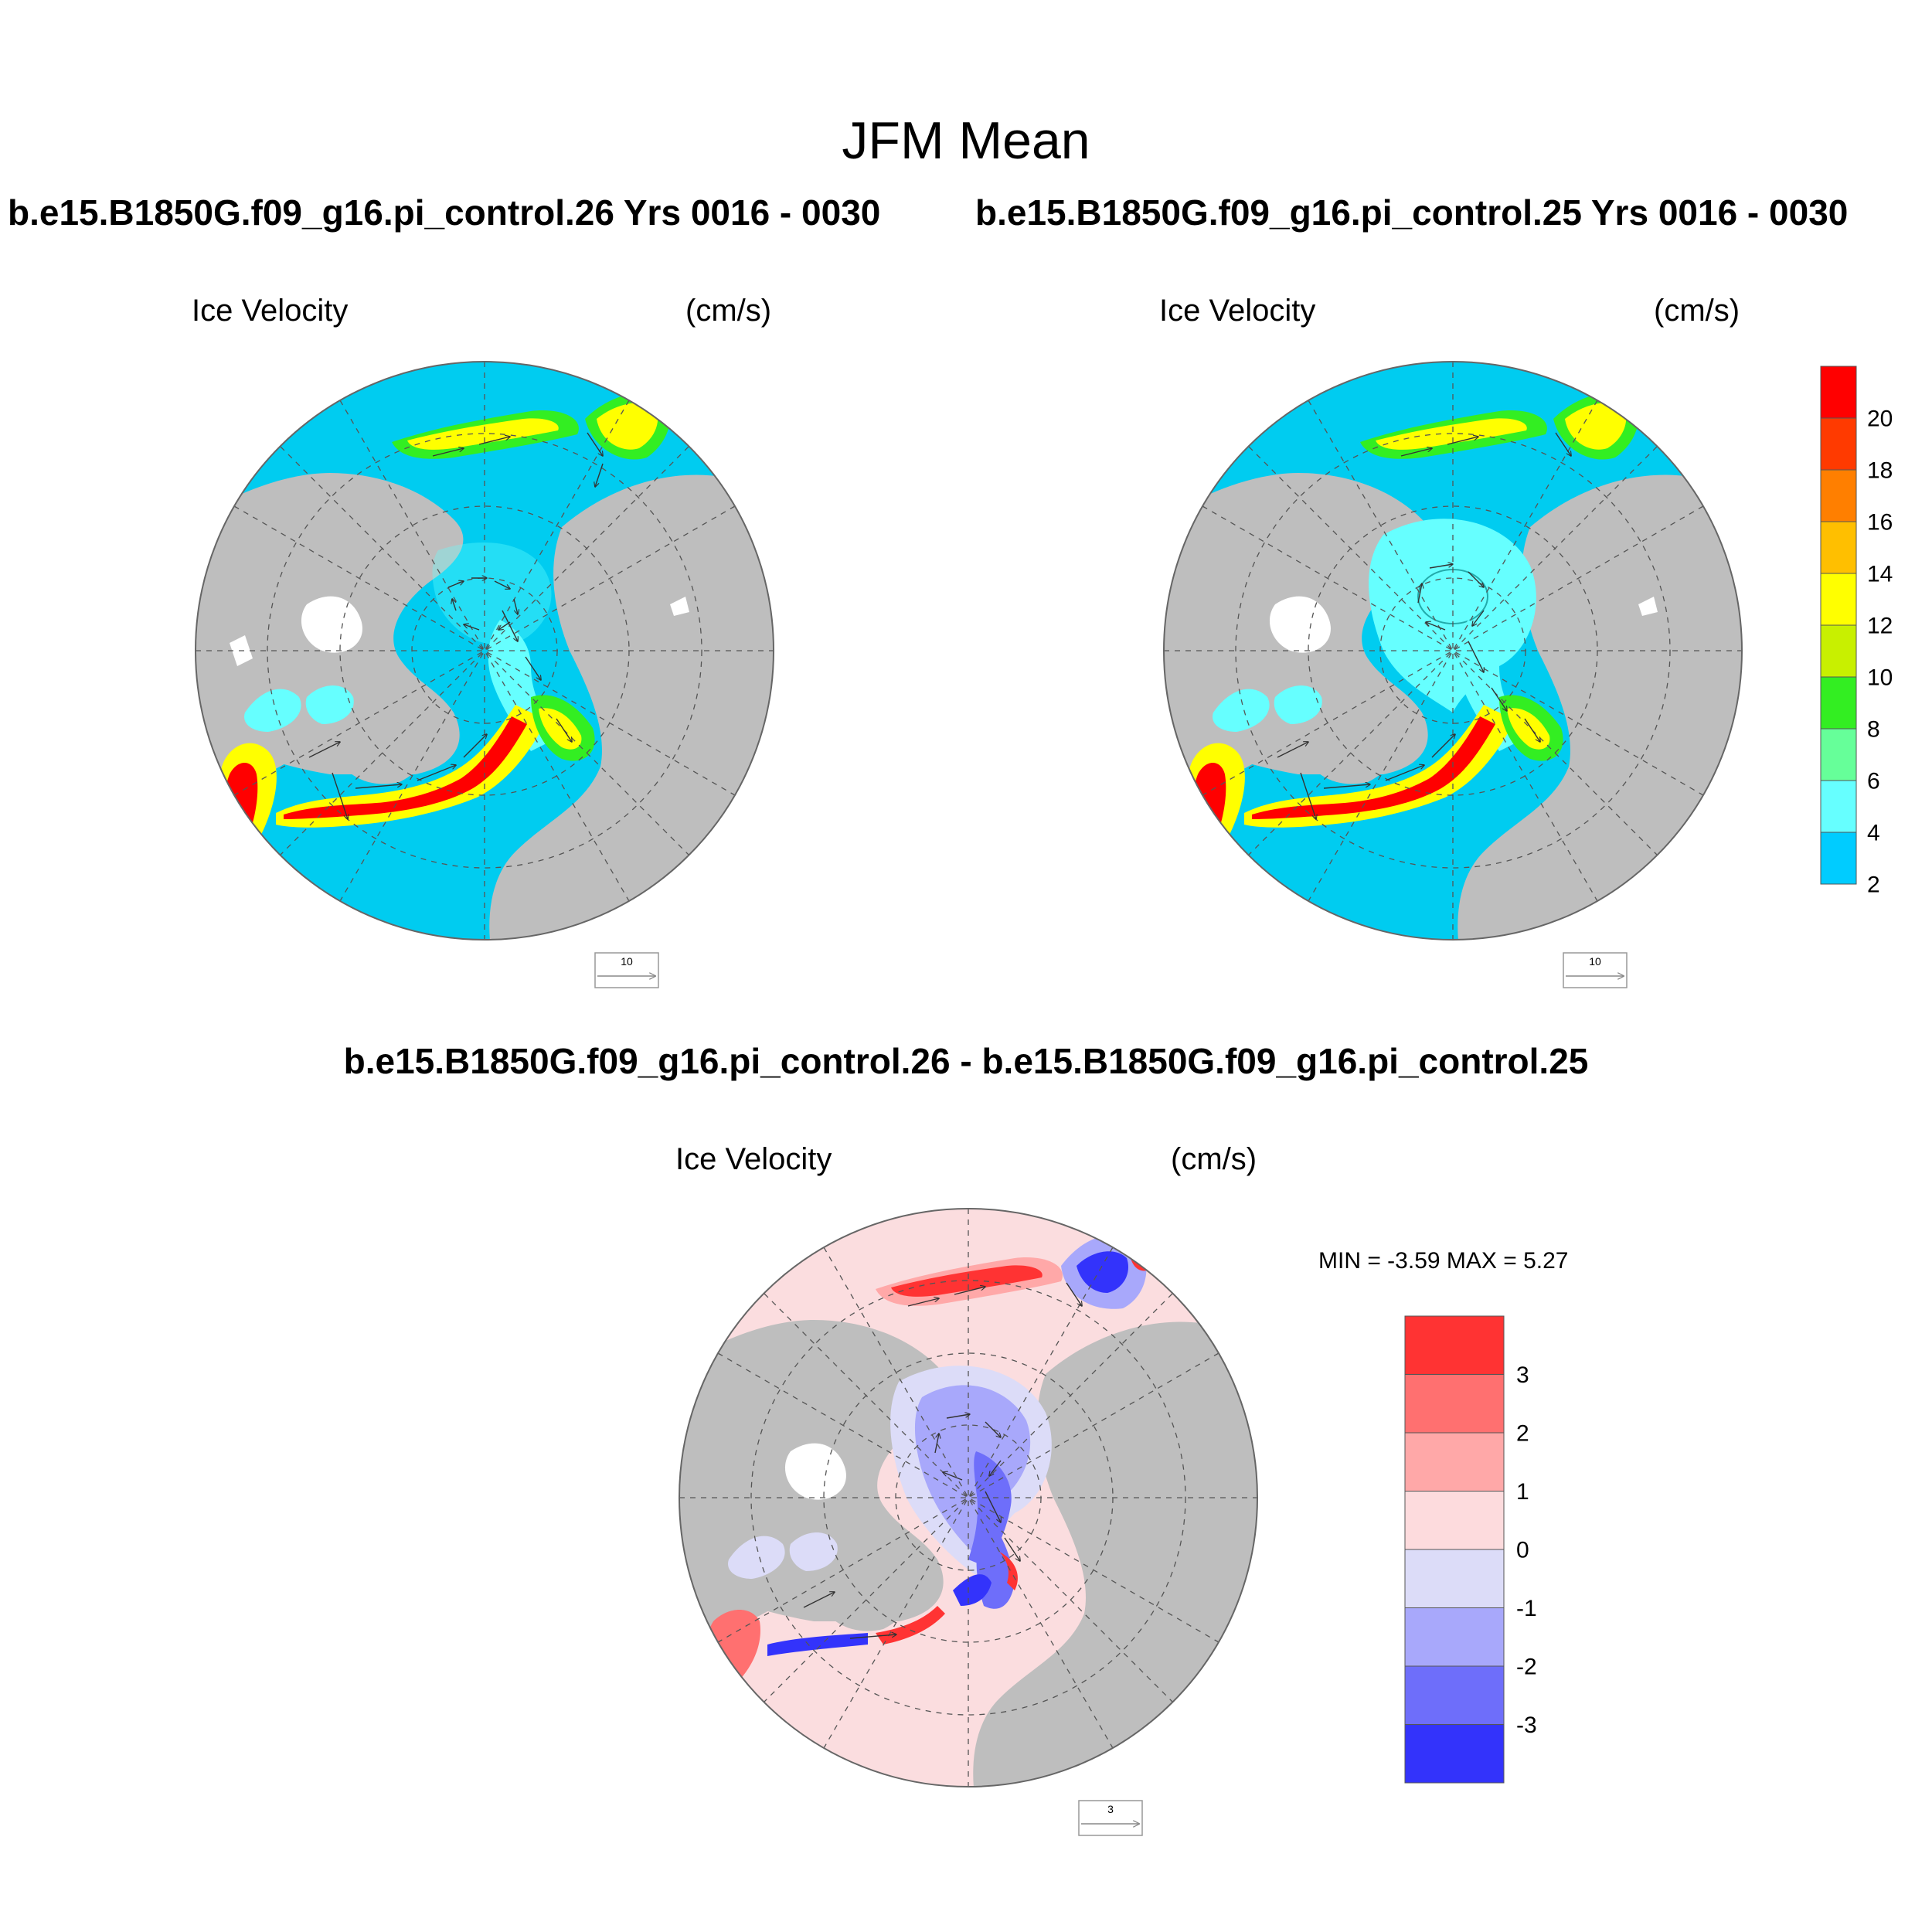 The width and height of the screenshot is (1932, 1932). I want to click on colorbar-difference-tick-label: 1, so click(1523, 1492).